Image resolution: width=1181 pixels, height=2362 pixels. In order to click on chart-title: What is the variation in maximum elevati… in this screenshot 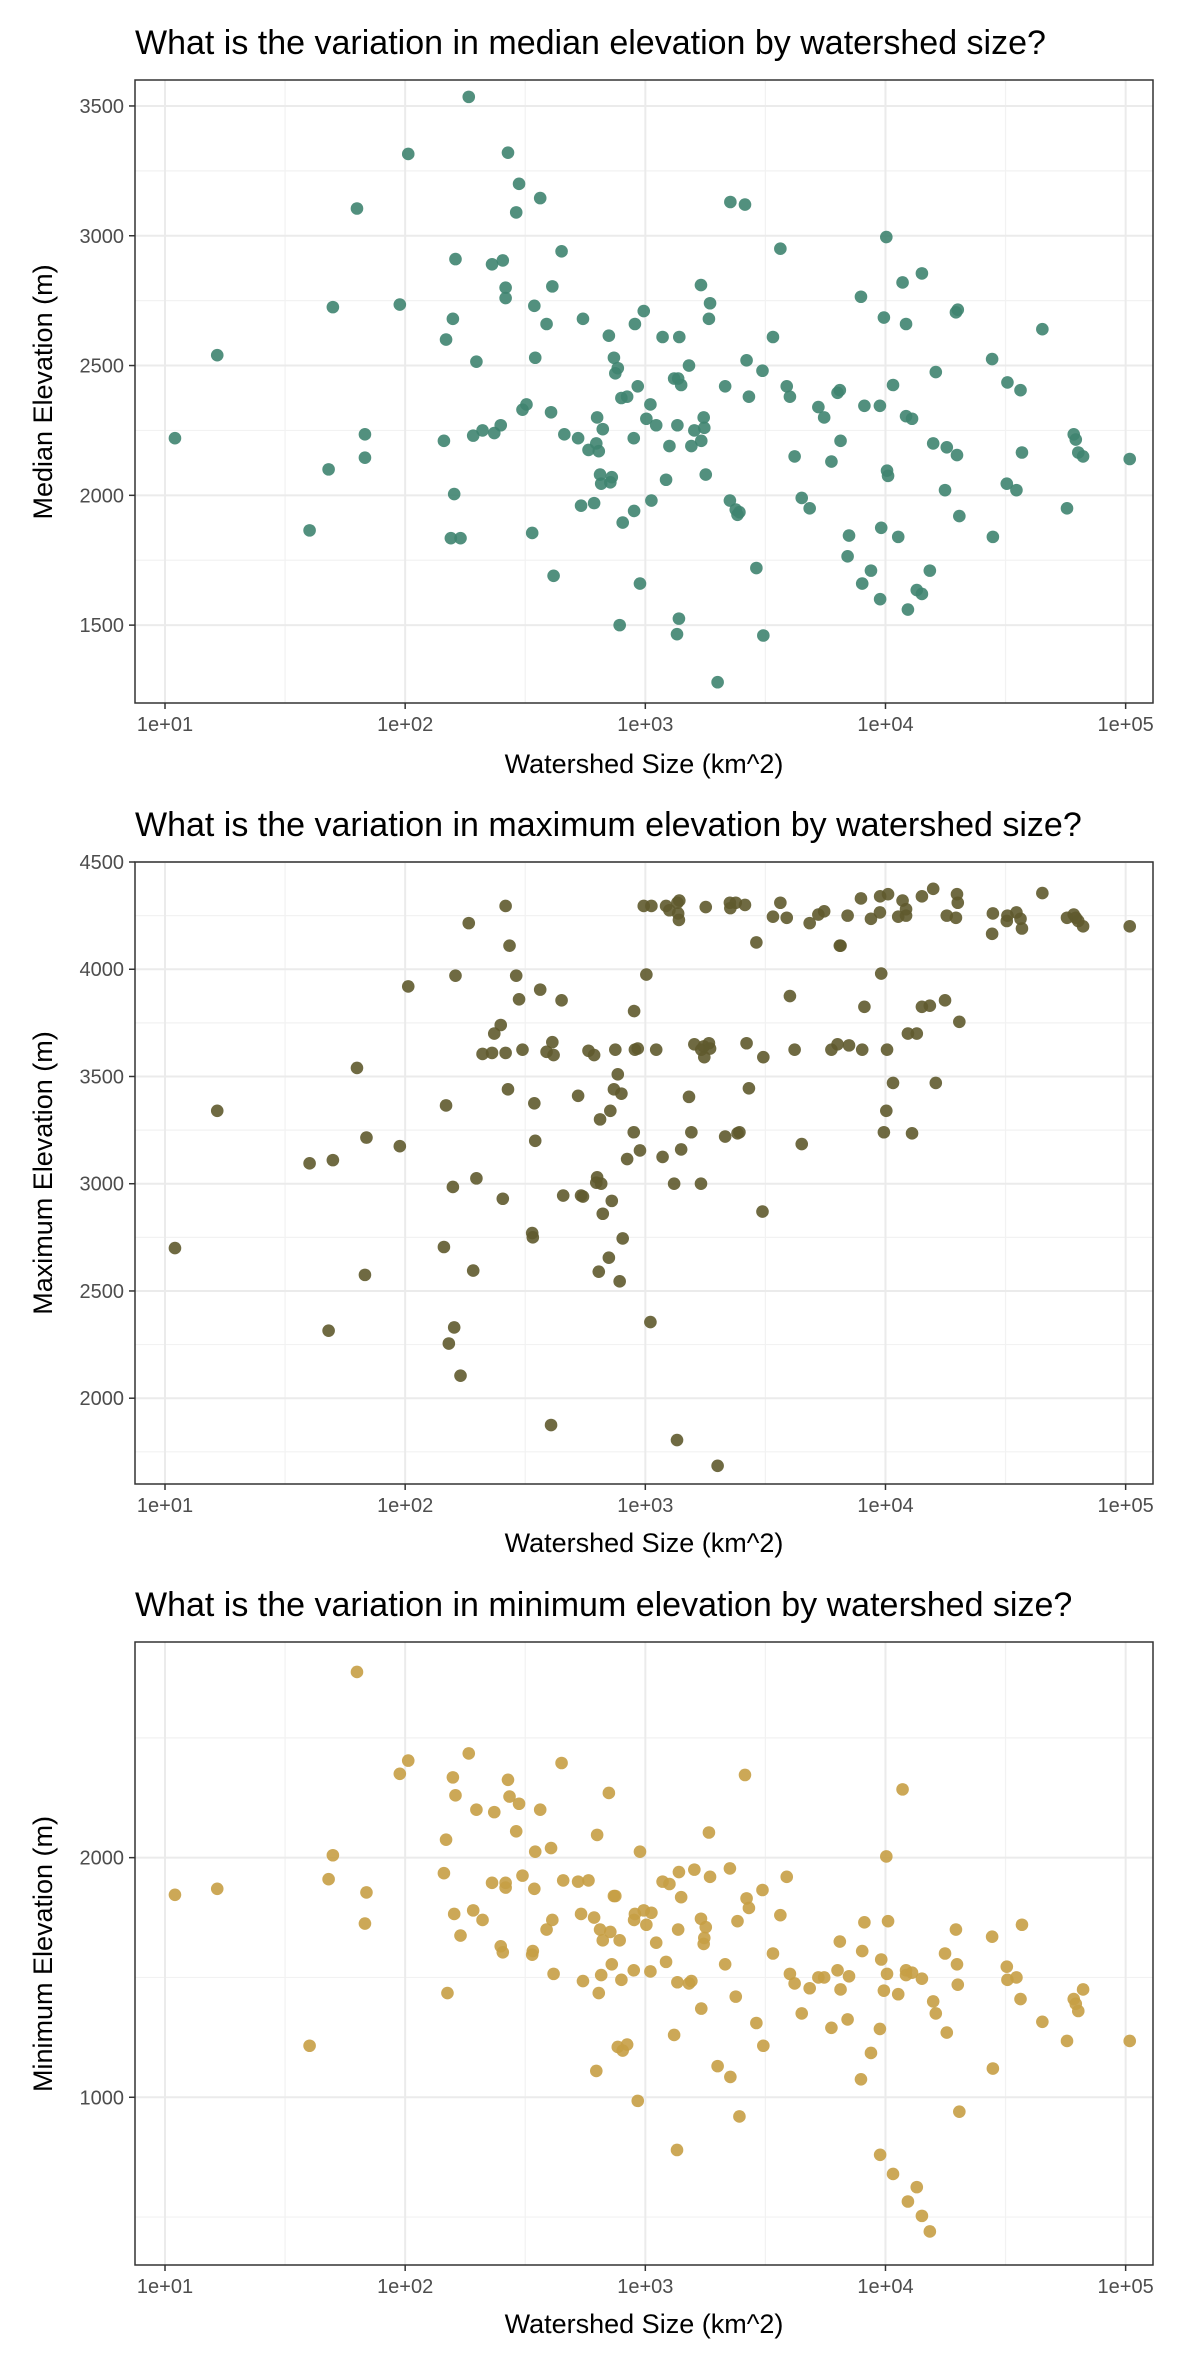, I will do `click(608, 825)`.